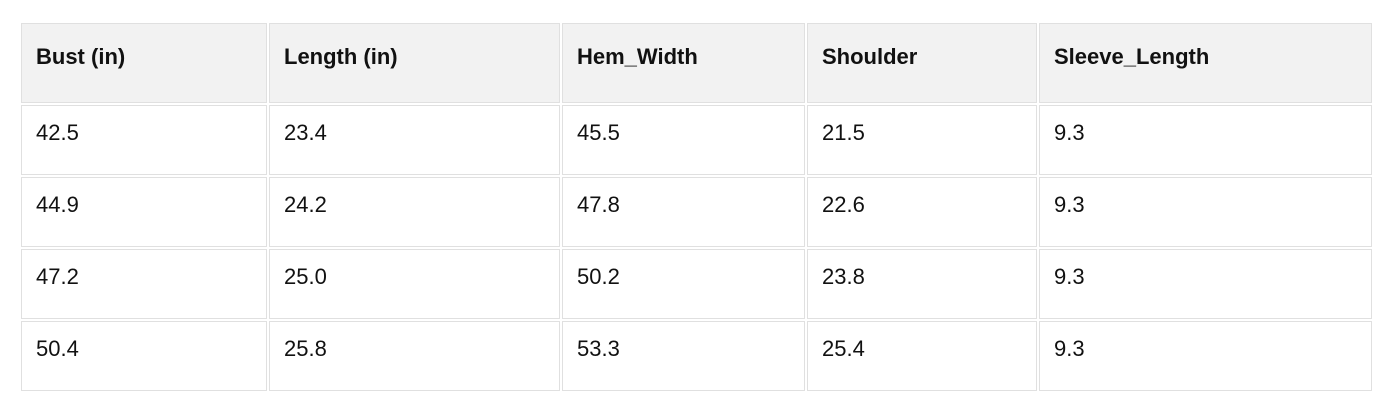 The height and width of the screenshot is (413, 1381). What do you see at coordinates (144, 212) in the screenshot?
I see `table-cell: 44.9` at bounding box center [144, 212].